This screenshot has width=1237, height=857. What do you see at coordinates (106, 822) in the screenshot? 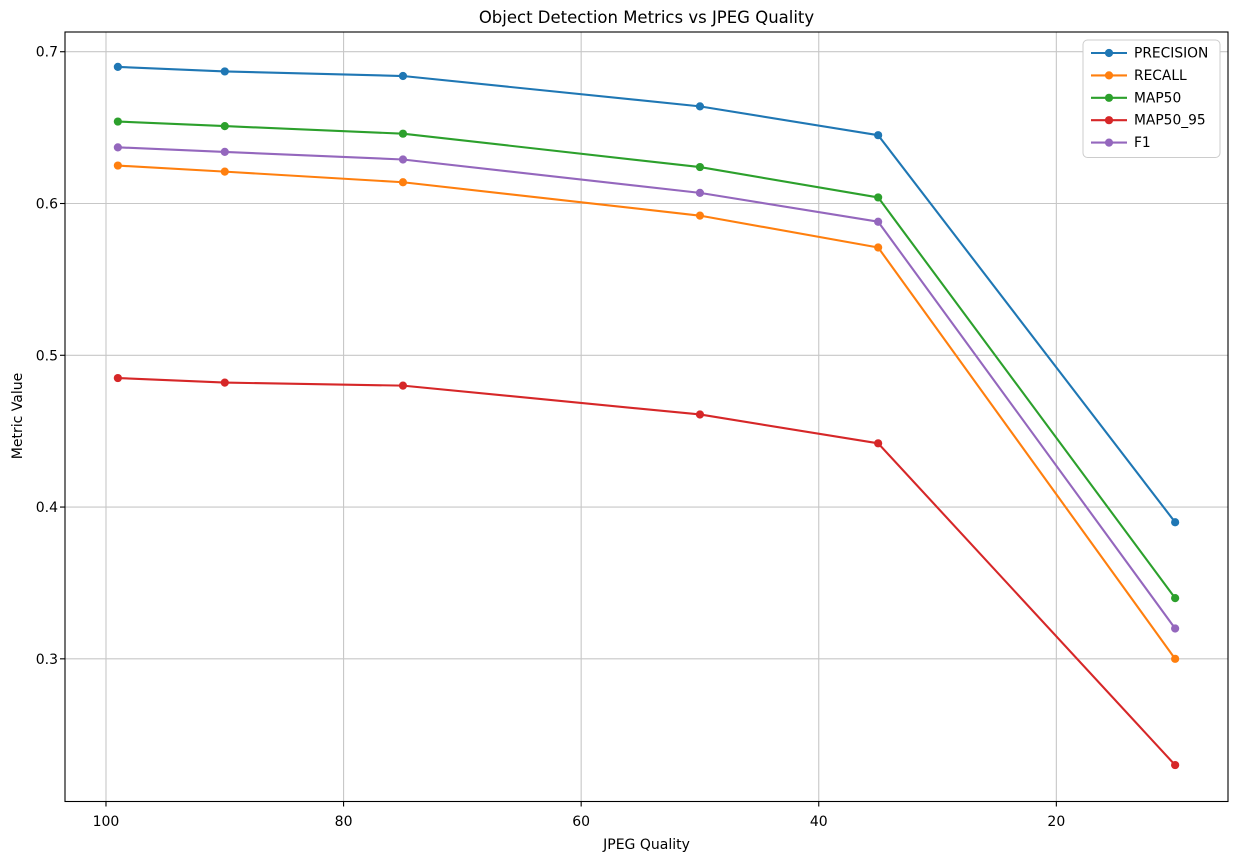
I see `x-tick-label: 100` at bounding box center [106, 822].